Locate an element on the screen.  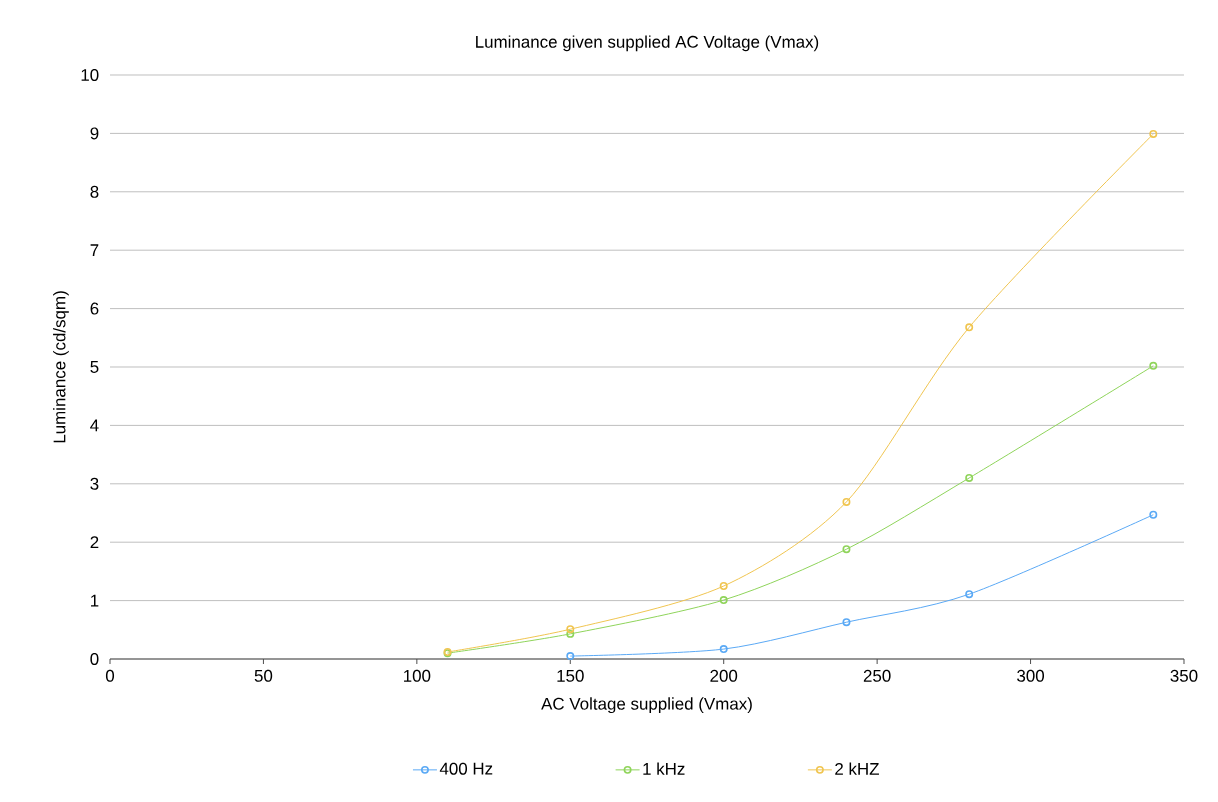
y-axis-title: Luminance (cd/sqm) is located at coordinates (61, 367).